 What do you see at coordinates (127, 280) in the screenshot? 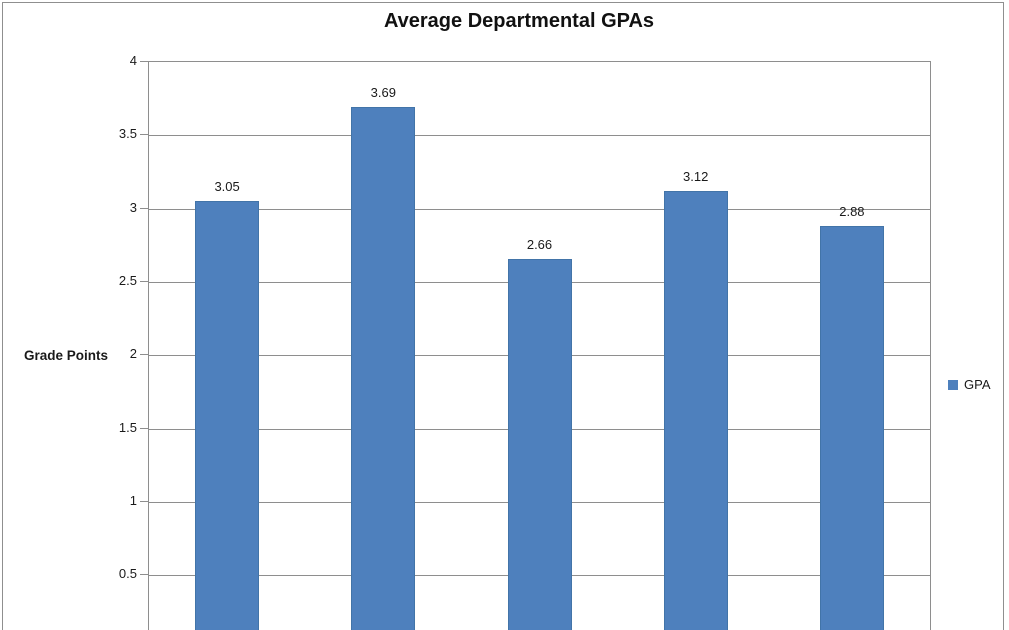
I see `y-tick-label: 2.5` at bounding box center [127, 280].